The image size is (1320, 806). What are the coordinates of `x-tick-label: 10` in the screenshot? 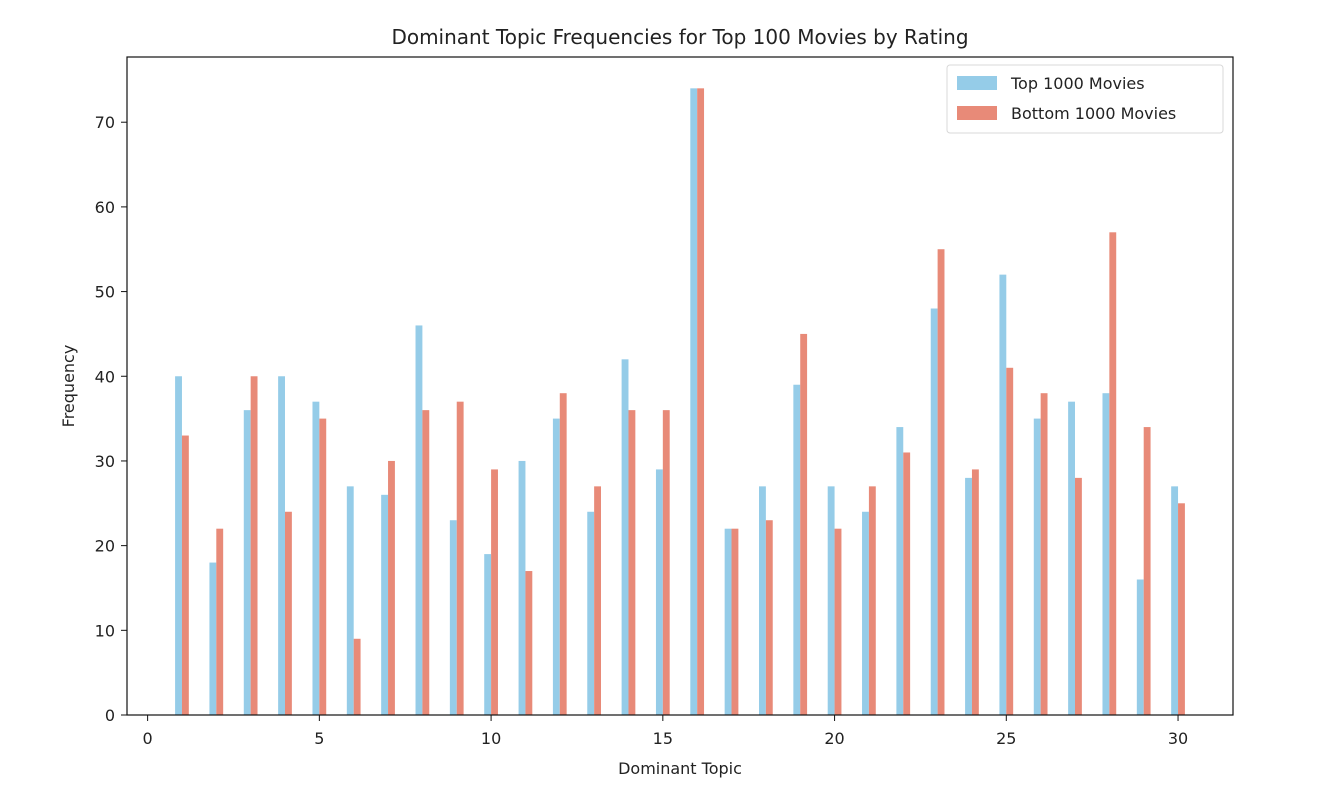 It's located at (491, 738).